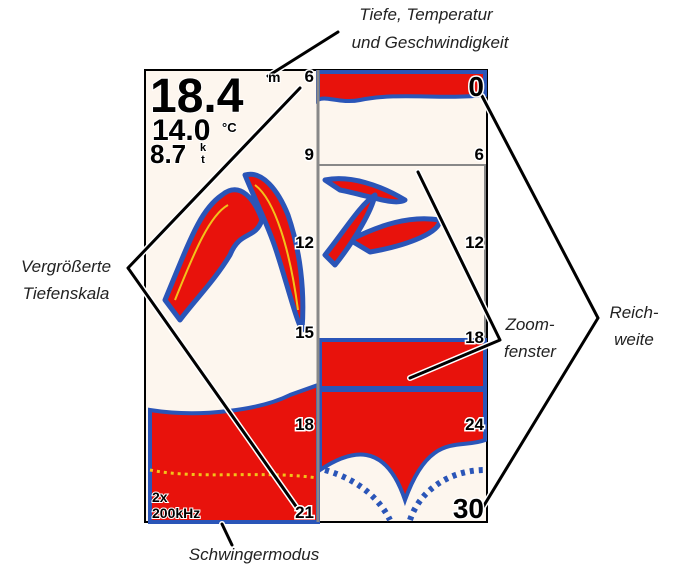 The height and width of the screenshot is (569, 677). What do you see at coordinates (479, 154) in the screenshot?
I see `range-scale-label: 6` at bounding box center [479, 154].